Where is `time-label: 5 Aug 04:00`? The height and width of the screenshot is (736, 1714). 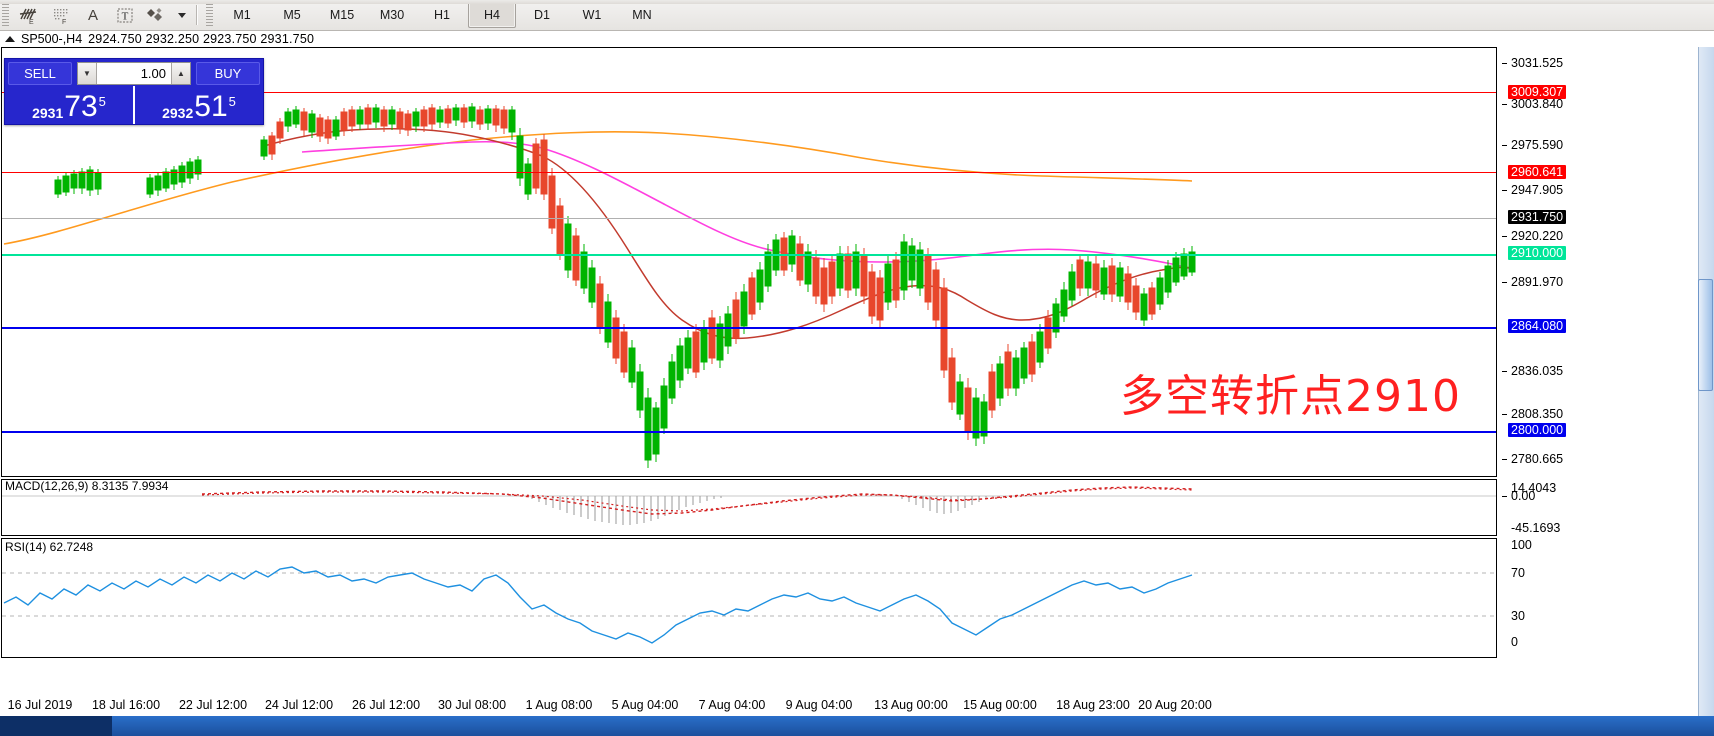 time-label: 5 Aug 04:00 is located at coordinates (645, 705).